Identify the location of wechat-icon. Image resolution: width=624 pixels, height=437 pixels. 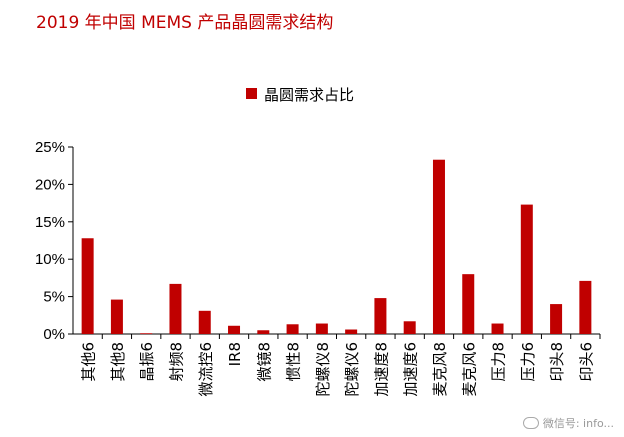
(530, 423).